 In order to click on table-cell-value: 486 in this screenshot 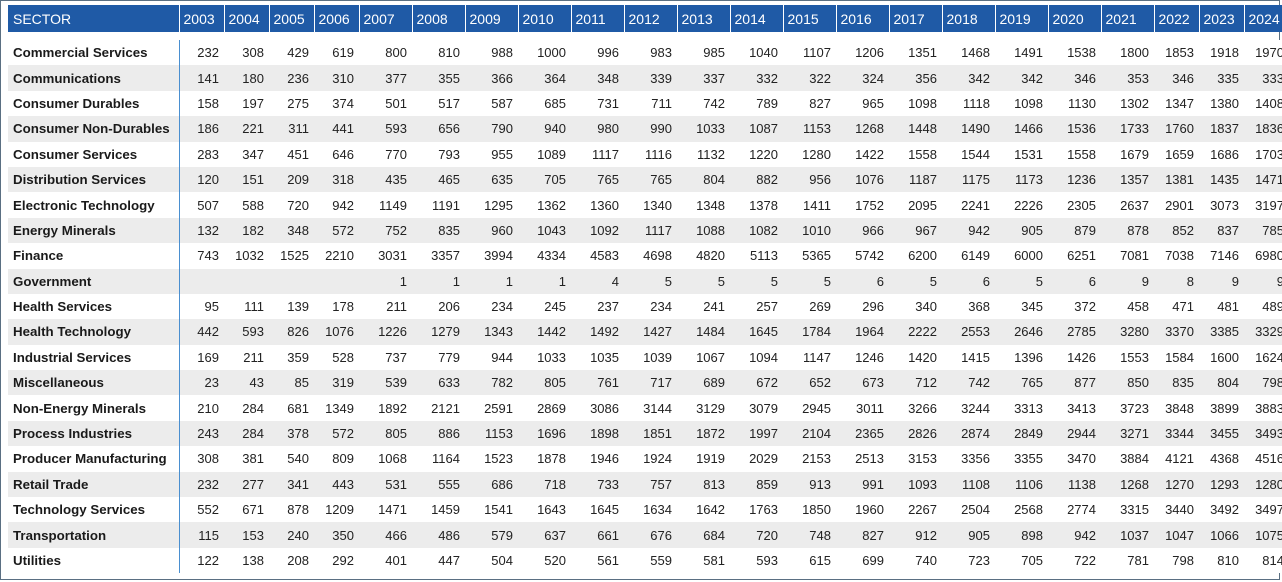, I will do `click(438, 535)`.